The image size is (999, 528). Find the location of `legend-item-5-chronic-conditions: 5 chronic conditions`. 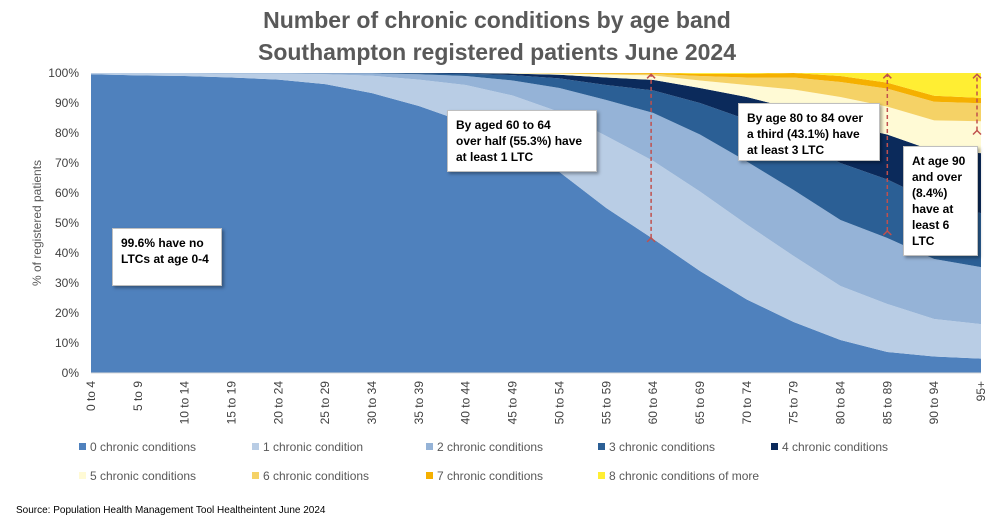

legend-item-5-chronic-conditions: 5 chronic conditions is located at coordinates (137, 476).